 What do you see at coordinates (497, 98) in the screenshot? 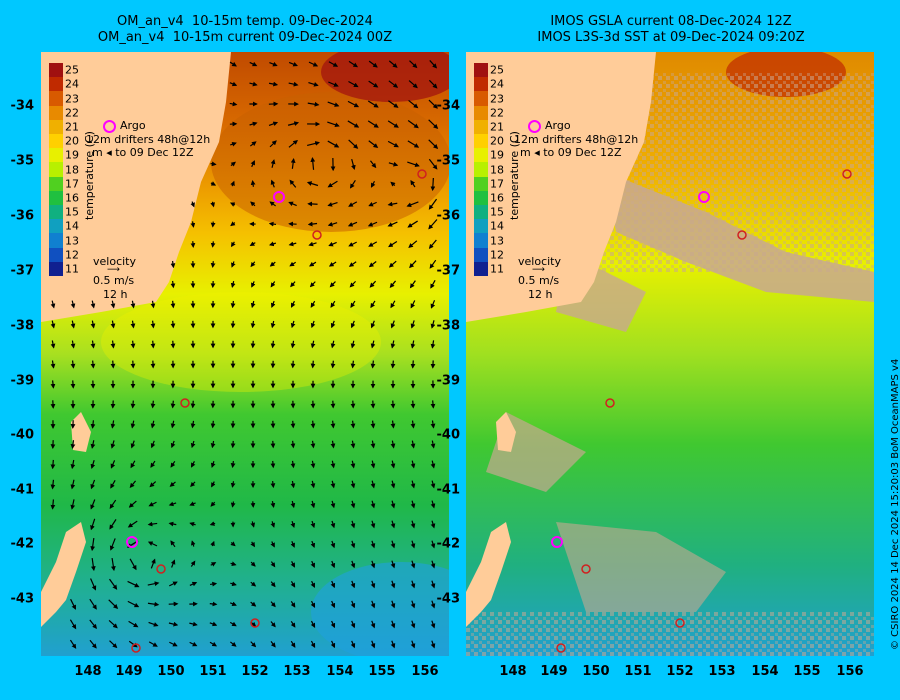
I see `colorbar-tick-label: 23` at bounding box center [497, 98].